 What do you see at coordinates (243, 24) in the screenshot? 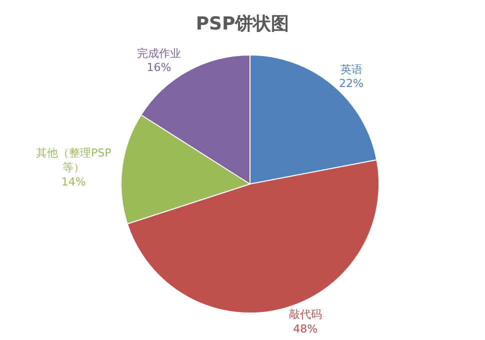
I see `chart-title: PSP饼状图` at bounding box center [243, 24].